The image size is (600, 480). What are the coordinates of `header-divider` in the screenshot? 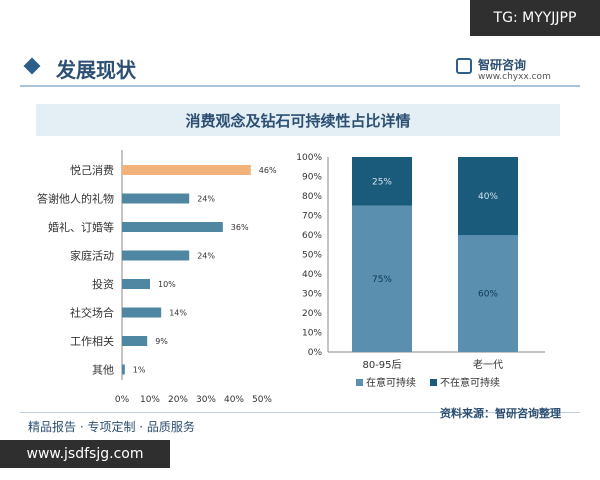 It's located at (300, 86).